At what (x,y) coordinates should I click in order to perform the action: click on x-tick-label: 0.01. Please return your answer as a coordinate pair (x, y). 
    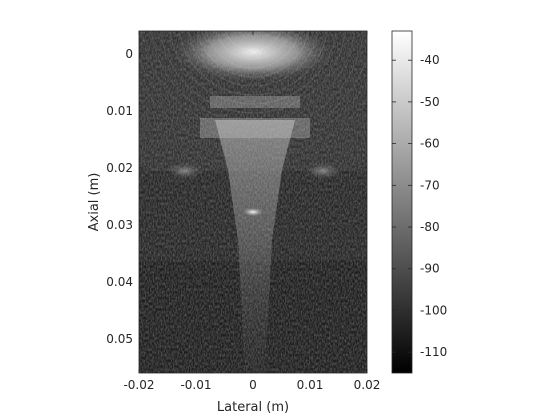
    Looking at the image, I should click on (310, 385).